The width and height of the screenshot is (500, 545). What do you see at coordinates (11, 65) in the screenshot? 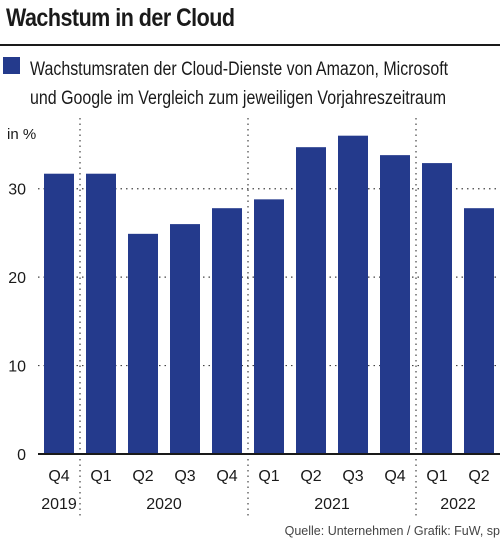
I see `legend-swatch` at bounding box center [11, 65].